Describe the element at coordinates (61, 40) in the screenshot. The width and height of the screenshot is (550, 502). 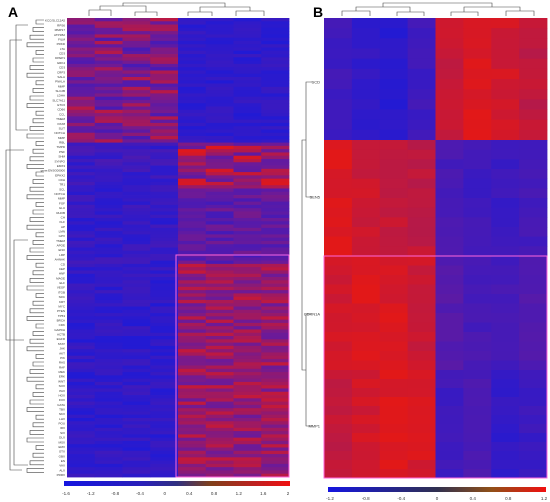
I see `row-label: FILM` at that location.